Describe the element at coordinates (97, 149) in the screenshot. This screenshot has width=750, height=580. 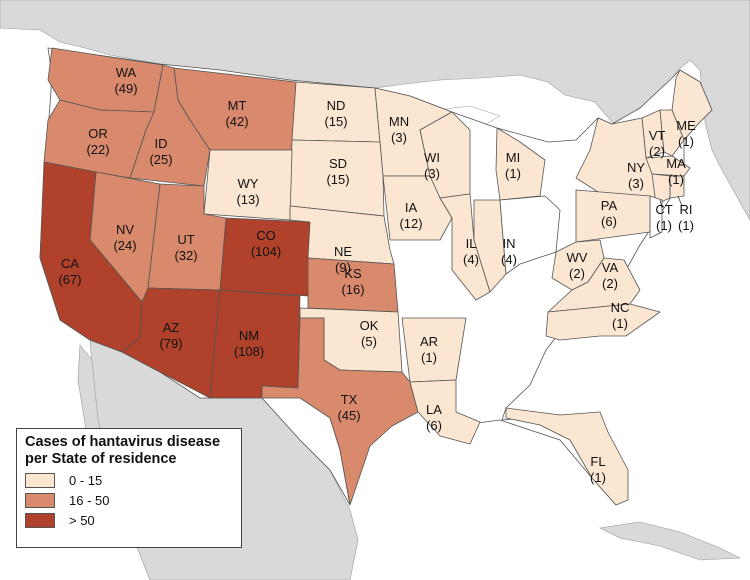
I see `state-cases-or: (22)` at that location.